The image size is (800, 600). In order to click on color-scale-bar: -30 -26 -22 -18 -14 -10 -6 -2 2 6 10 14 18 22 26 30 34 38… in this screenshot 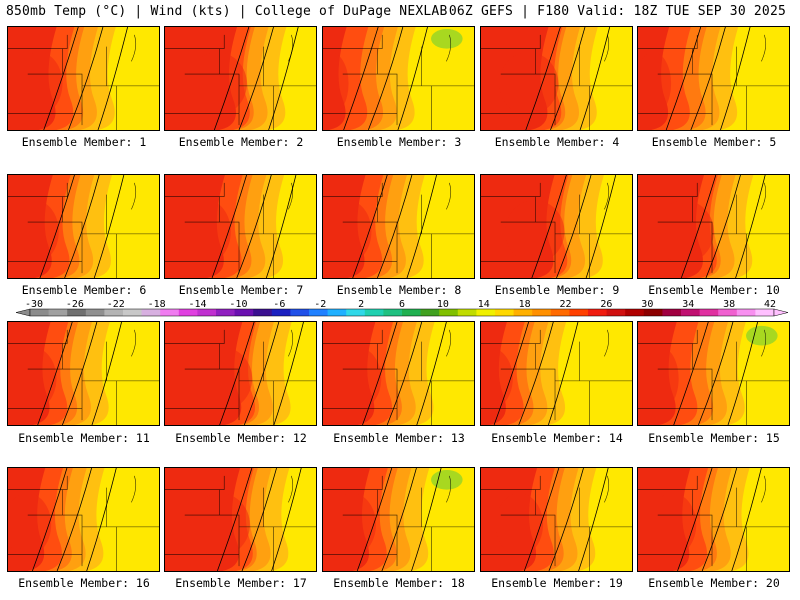, I will do `click(402, 308)`.